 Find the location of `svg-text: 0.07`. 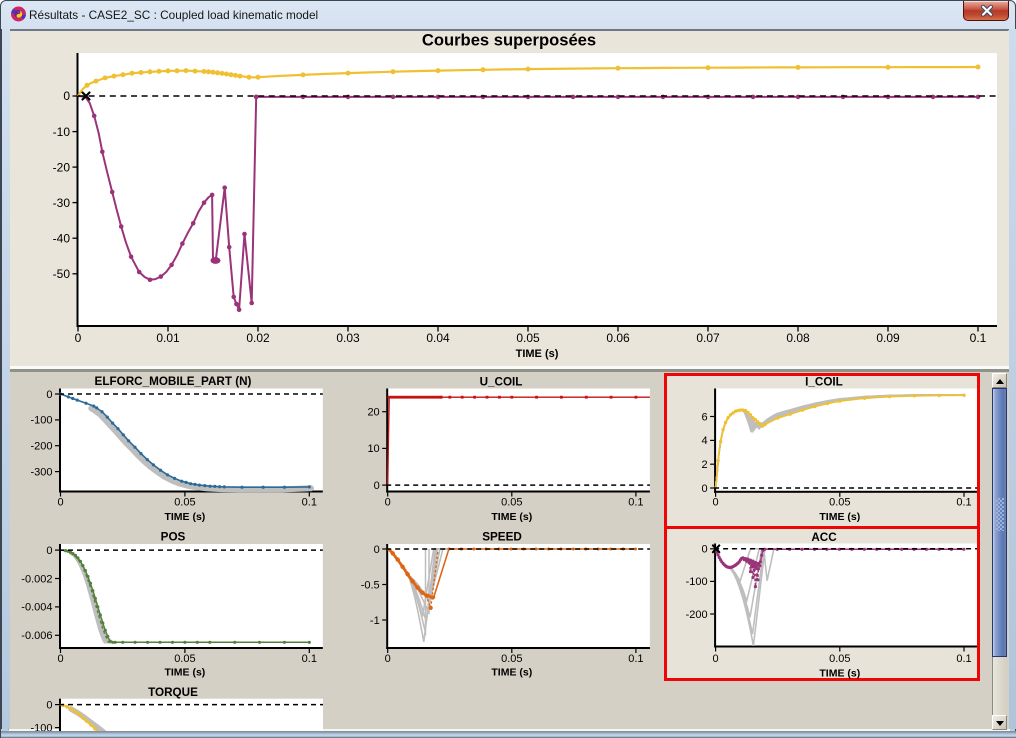

svg-text: 0.07 is located at coordinates (708, 338).